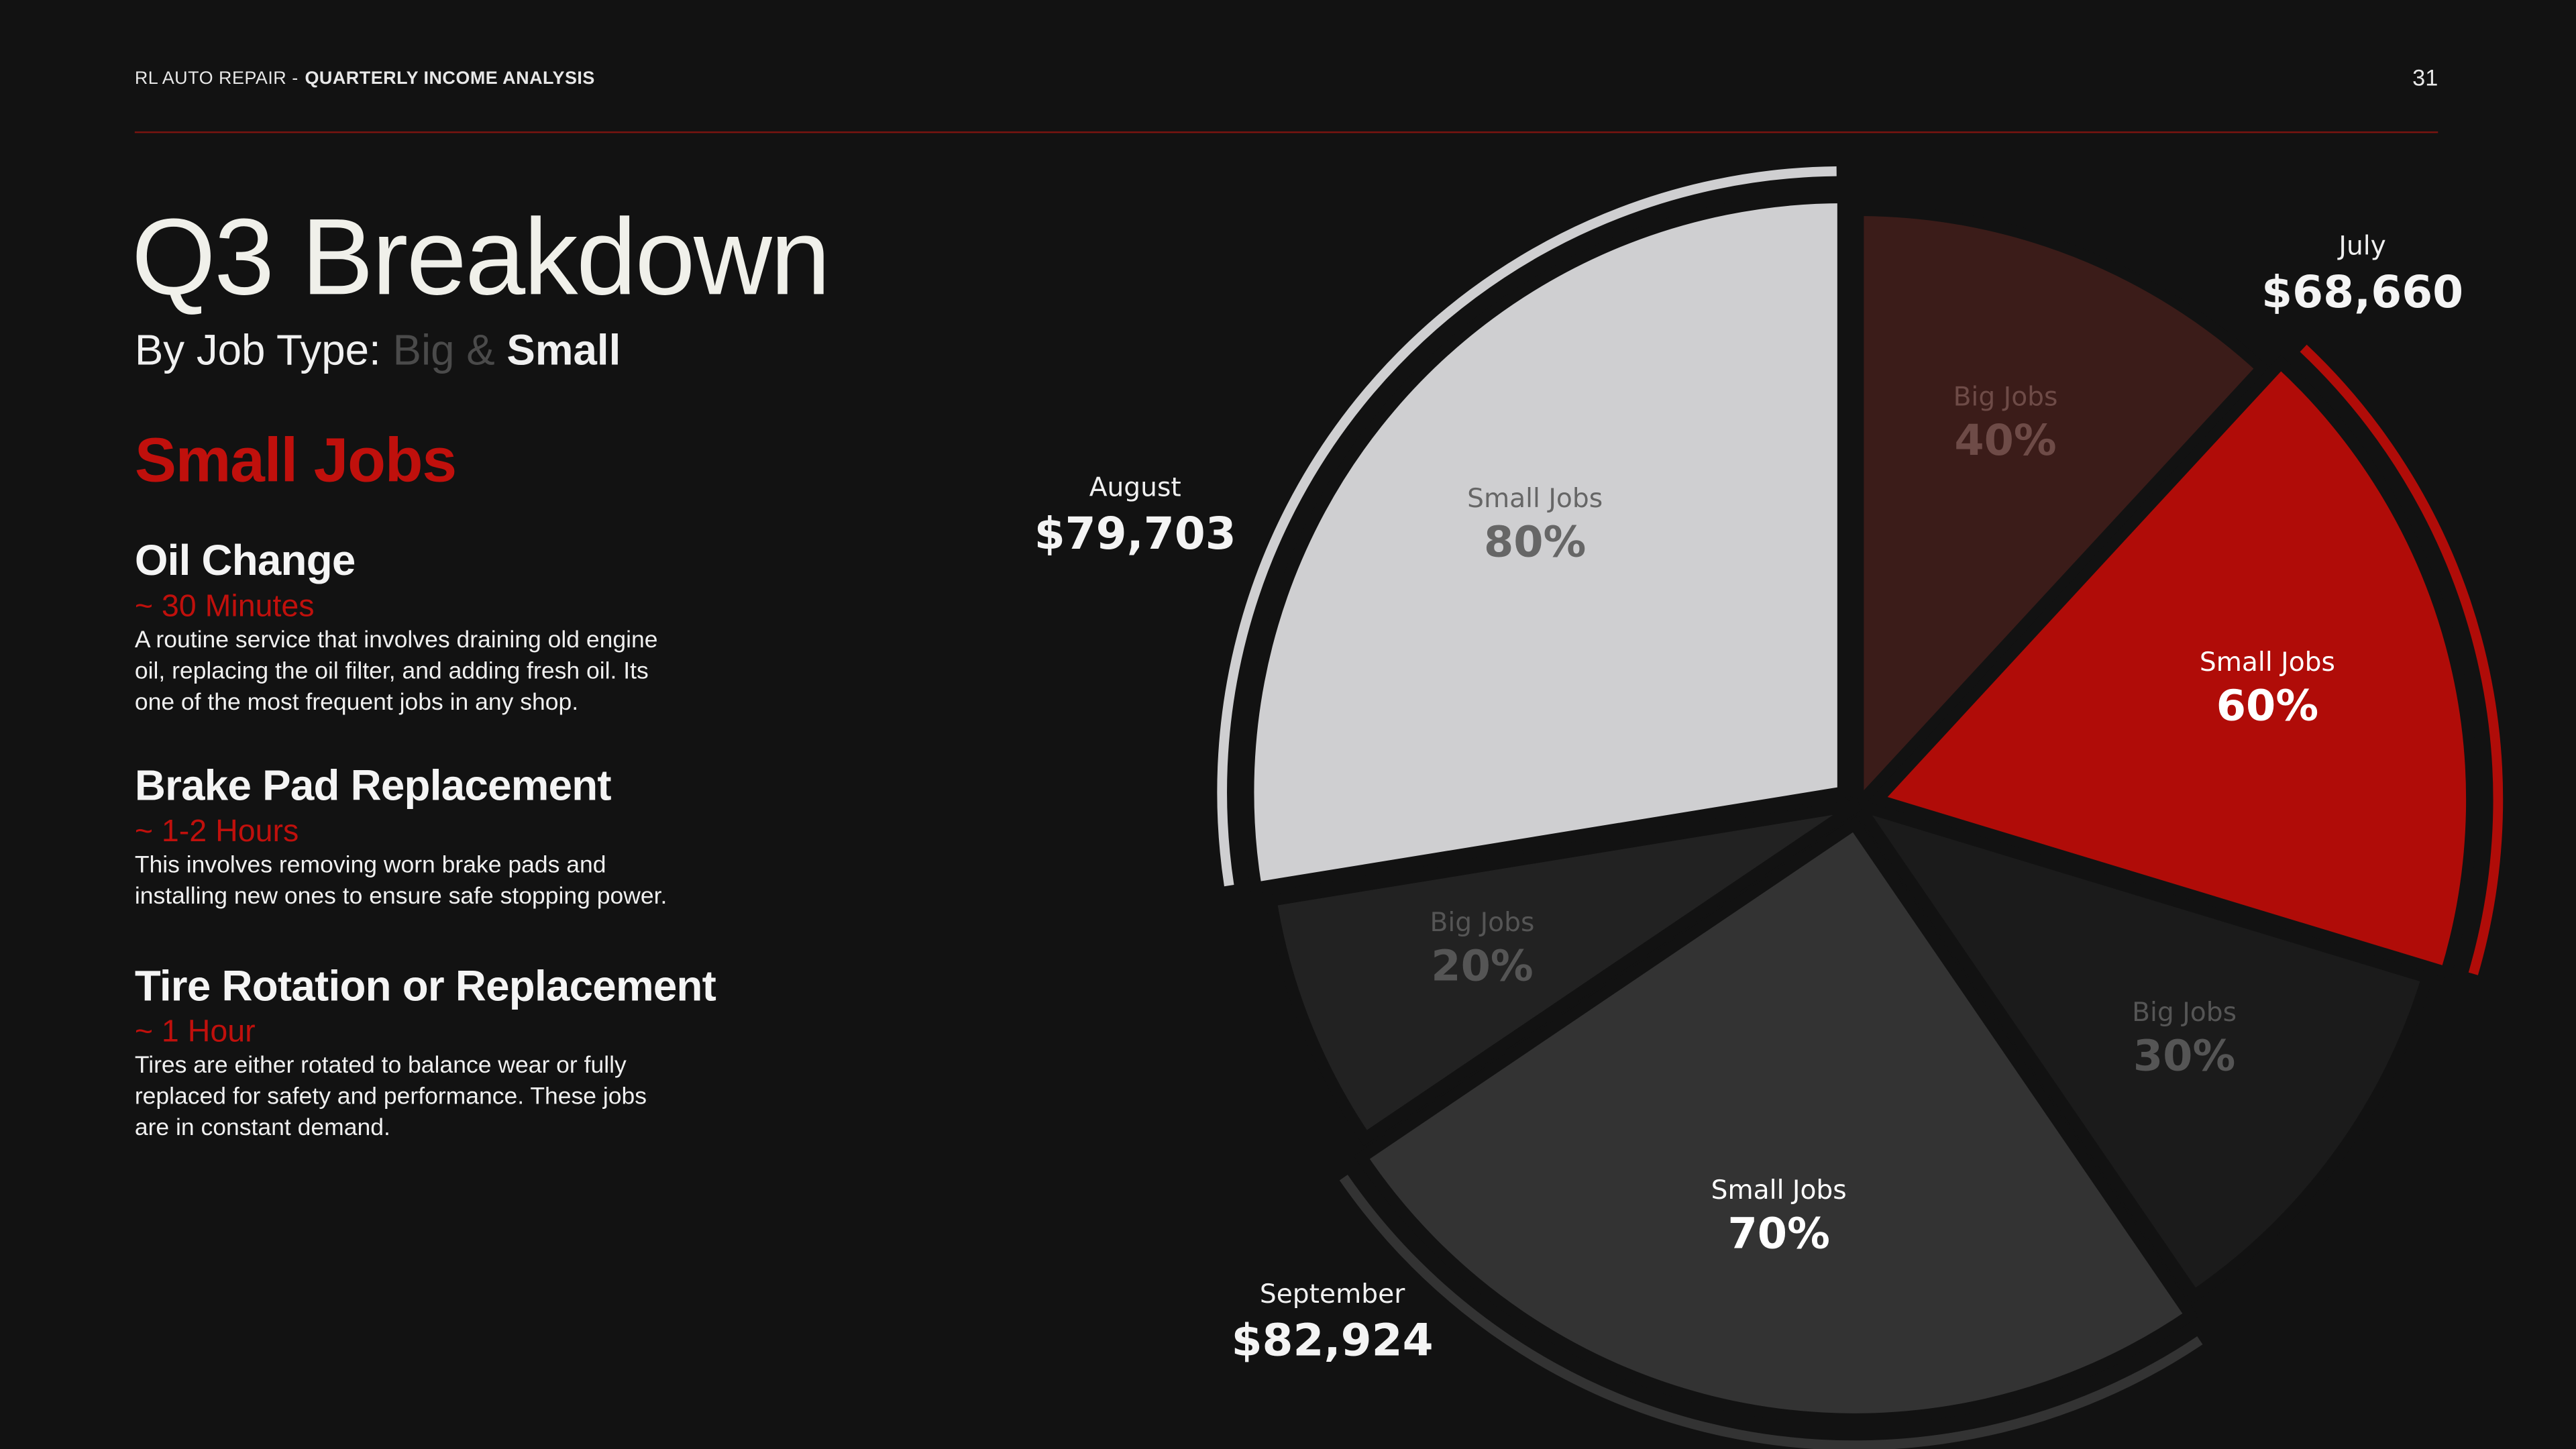 This screenshot has width=2576, height=1449. Describe the element at coordinates (216, 832) in the screenshot. I see `job-duration: ~ 1-2 Hours` at that location.